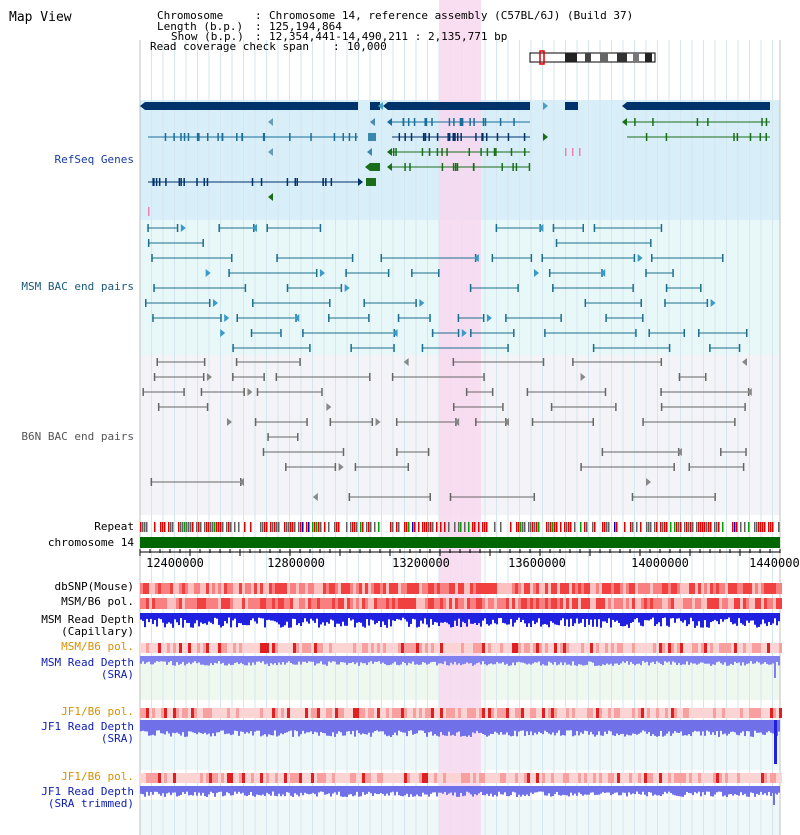 The width and height of the screenshot is (800, 835). What do you see at coordinates (94, 586) in the screenshot?
I see `track-label-dbsnp: dbSNP(Mouse)` at bounding box center [94, 586].